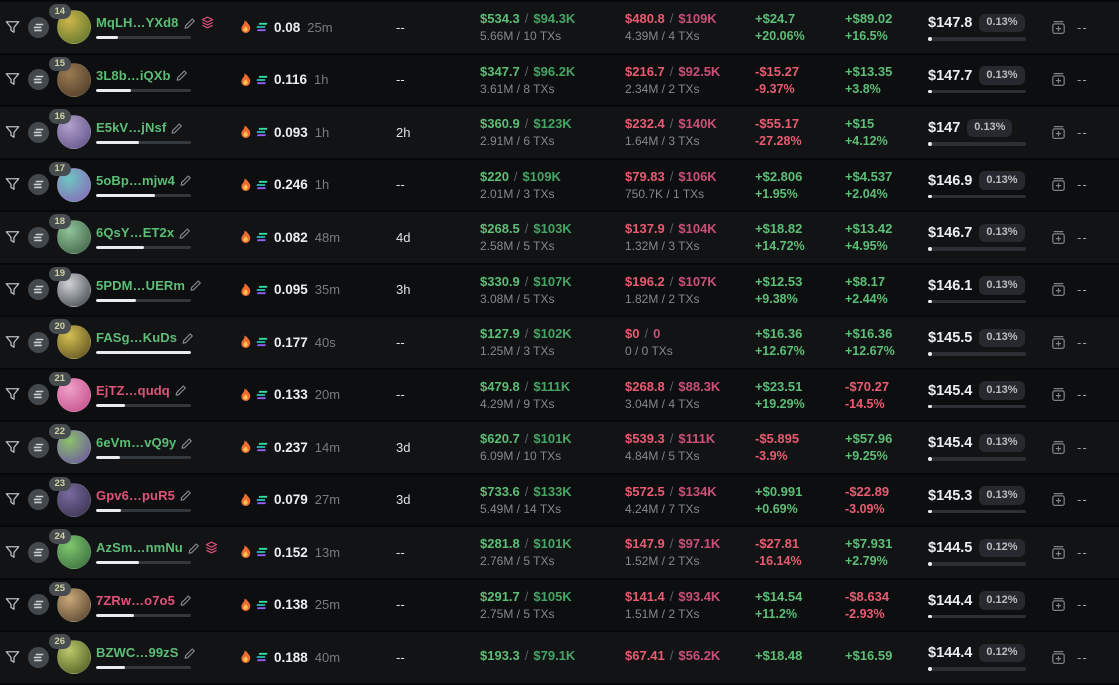 The width and height of the screenshot is (1119, 685). I want to click on wallet-address: 5oBp…mjw4, so click(135, 180).